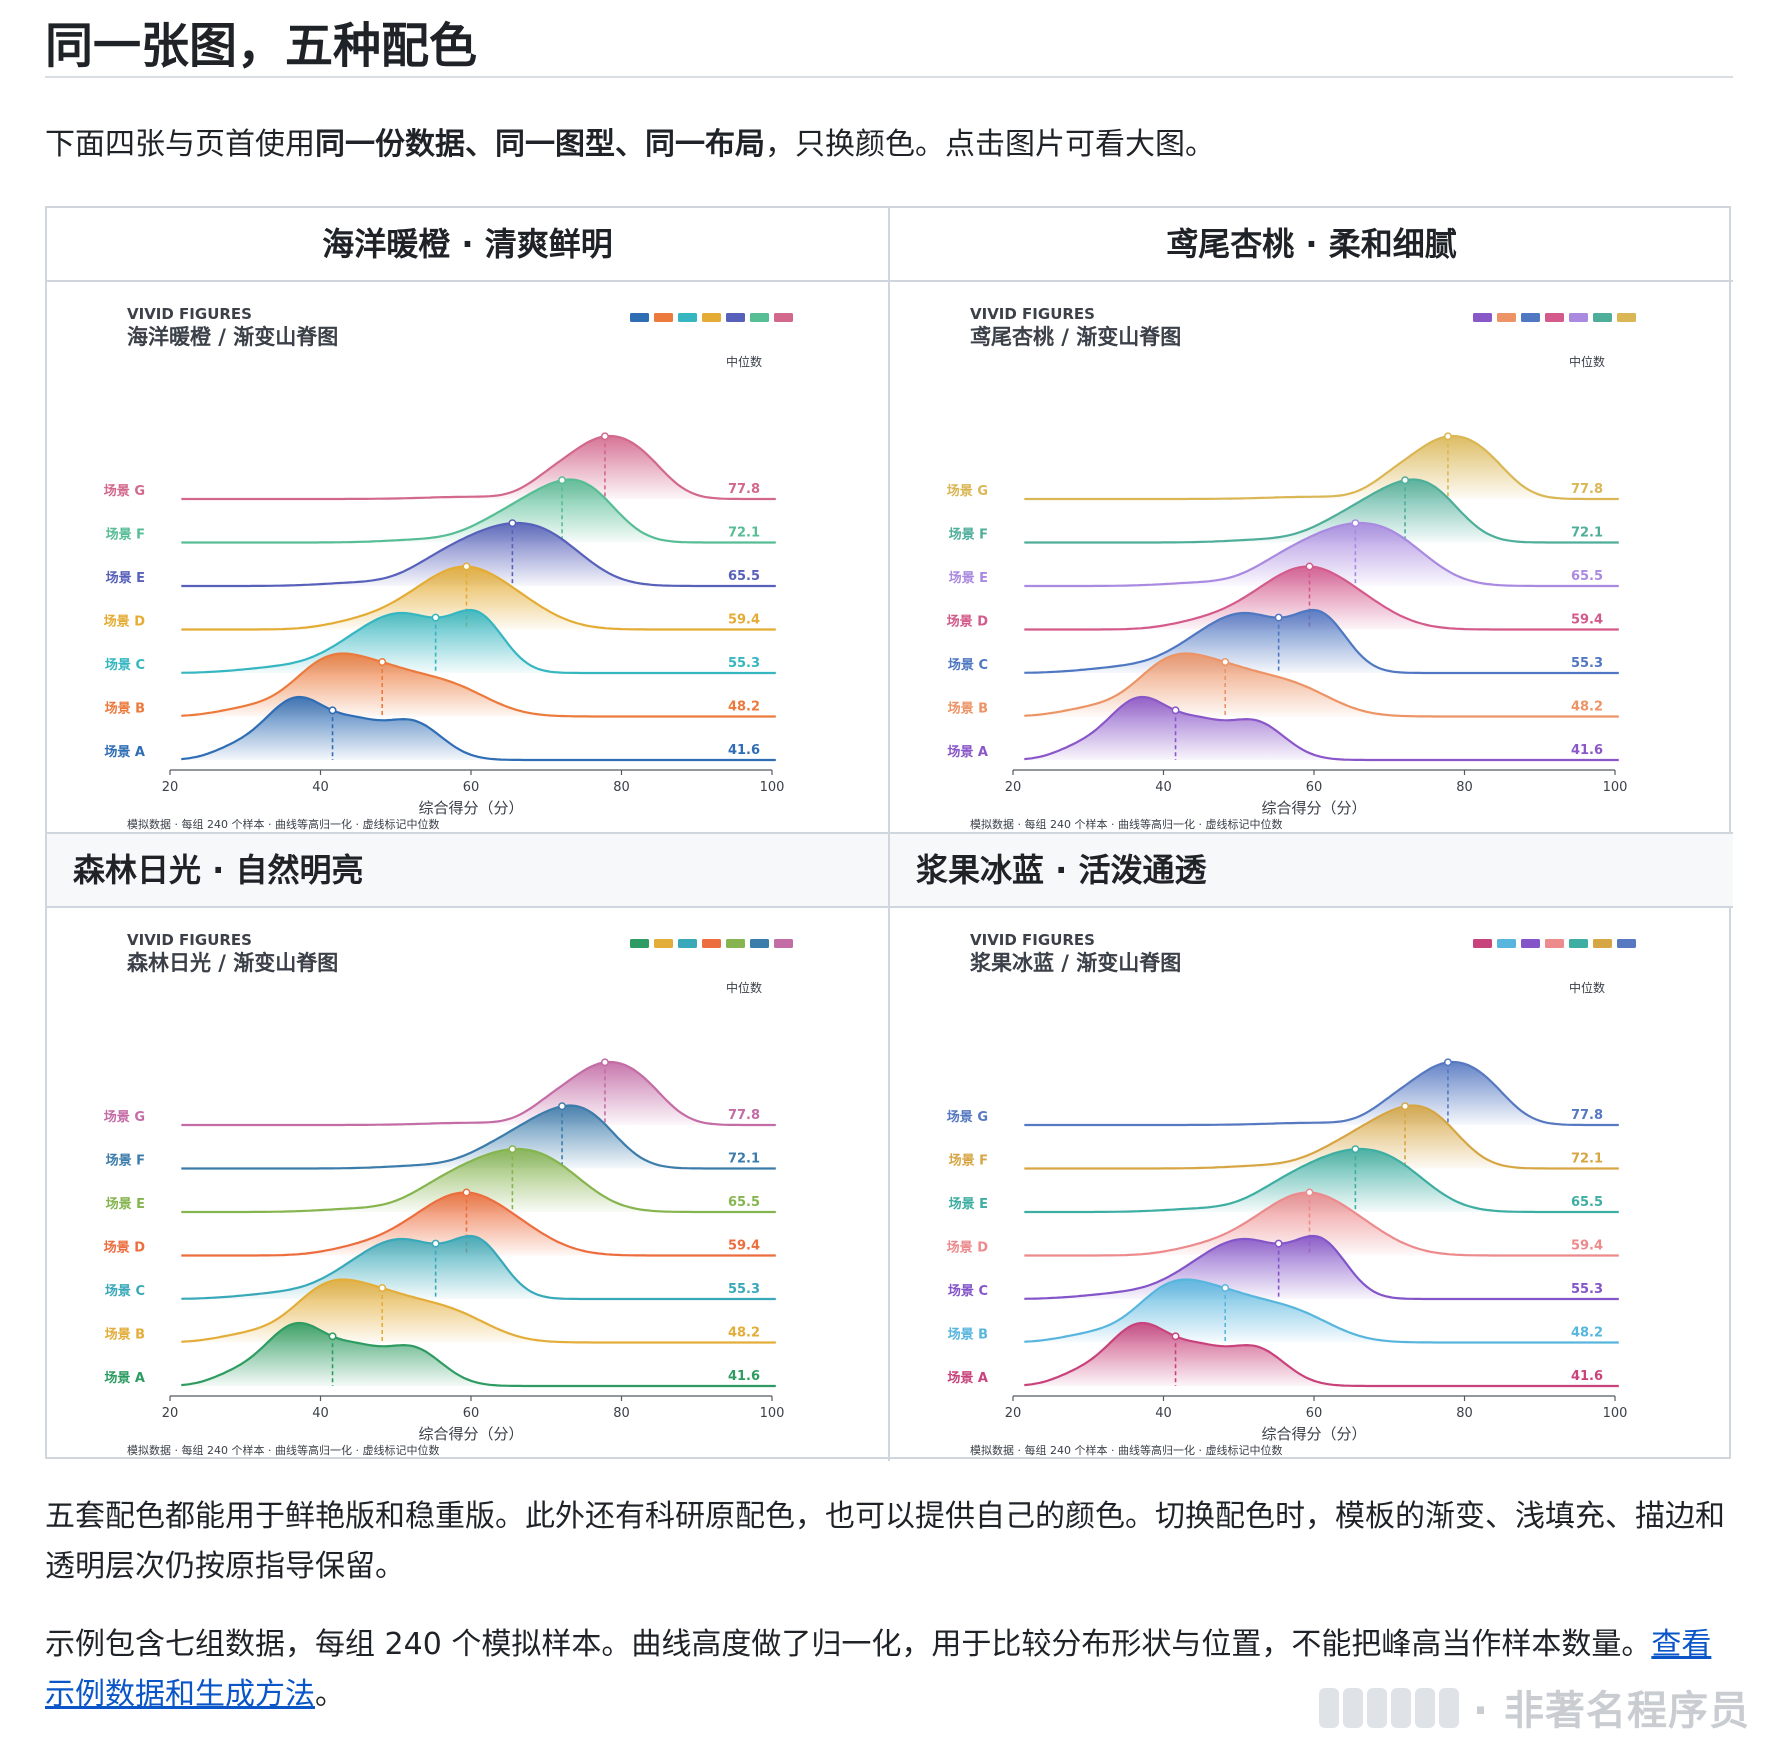 Image resolution: width=1768 pixels, height=1742 pixels. What do you see at coordinates (232, 337) in the screenshot?
I see `chart-title: 海洋暖橙 / 渐变山脊图` at bounding box center [232, 337].